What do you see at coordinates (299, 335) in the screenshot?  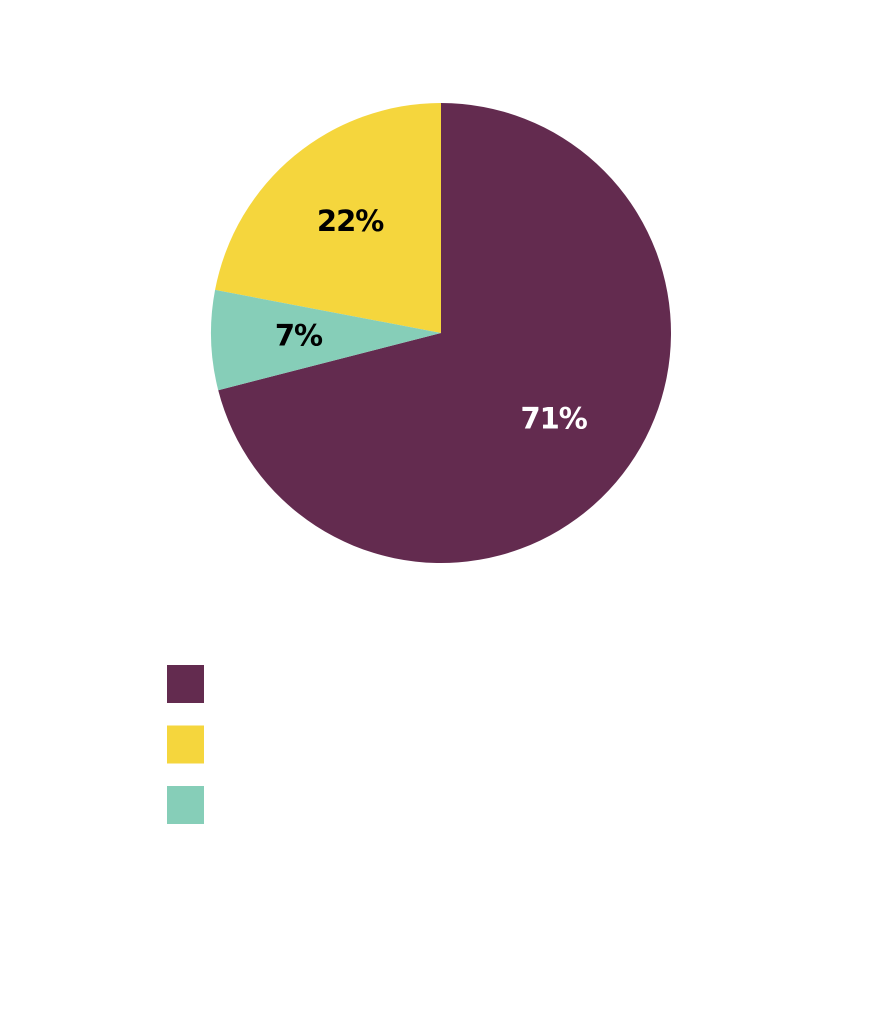 I see `data-label: 7%` at bounding box center [299, 335].